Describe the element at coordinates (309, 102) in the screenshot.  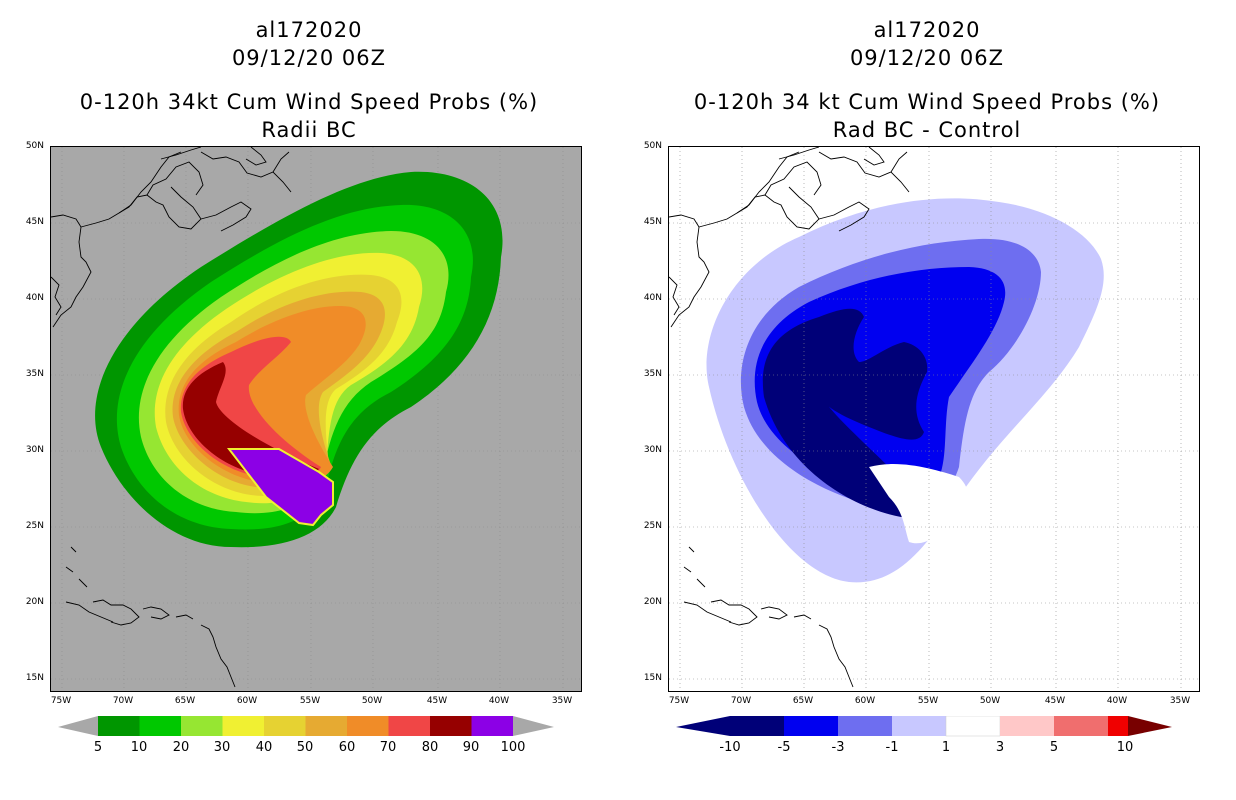
I see `panel-title: 0-120h 34kt Cum Wind Speed Probs (%)` at that location.